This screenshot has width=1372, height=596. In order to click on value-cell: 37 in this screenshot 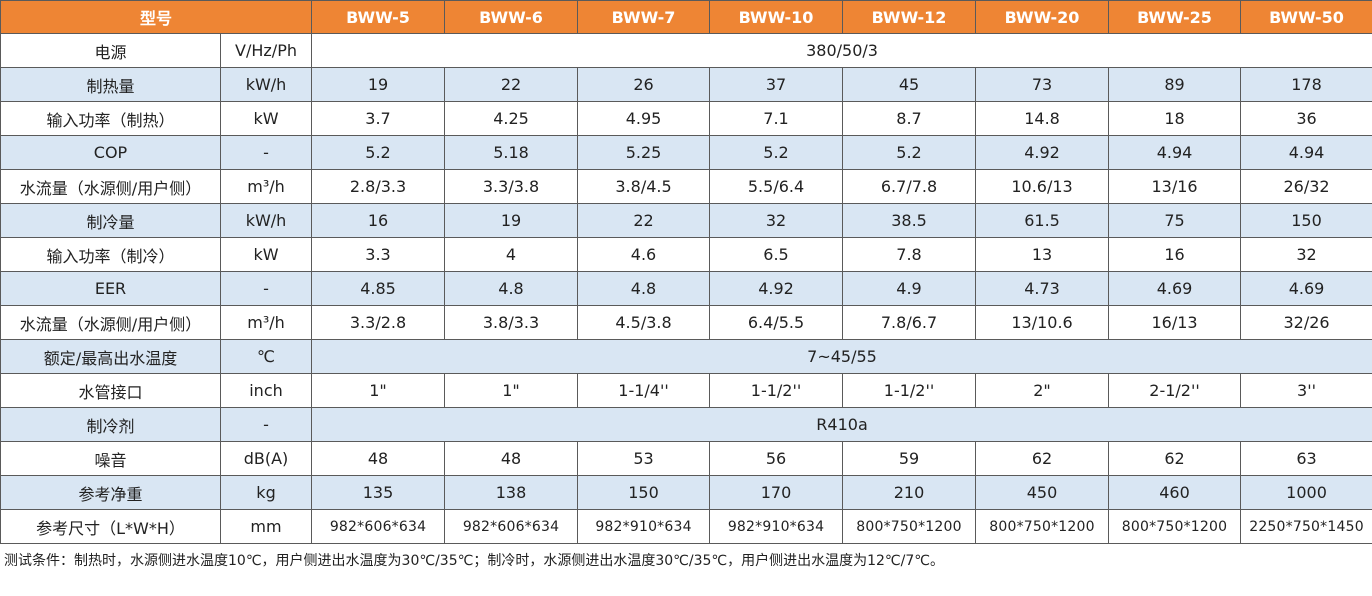, I will do `click(776, 84)`.